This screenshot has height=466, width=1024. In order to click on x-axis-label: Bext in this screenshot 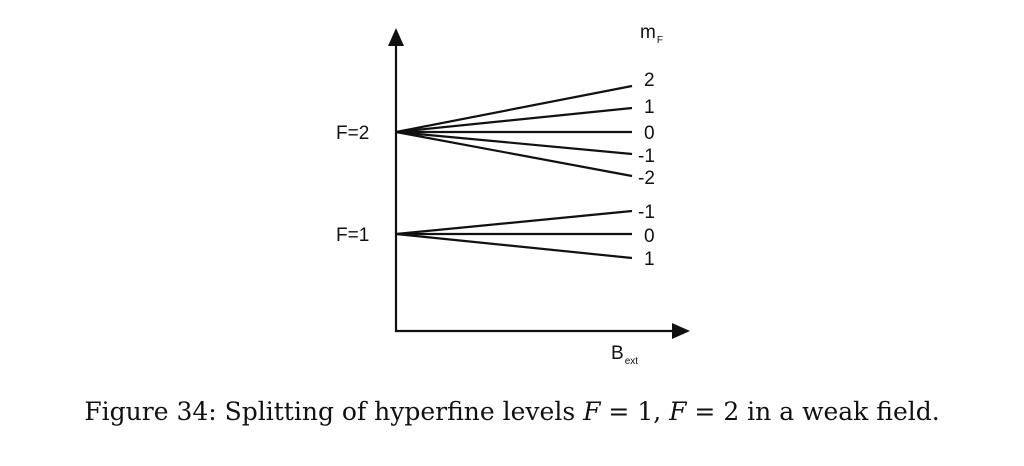, I will do `click(624, 355)`.